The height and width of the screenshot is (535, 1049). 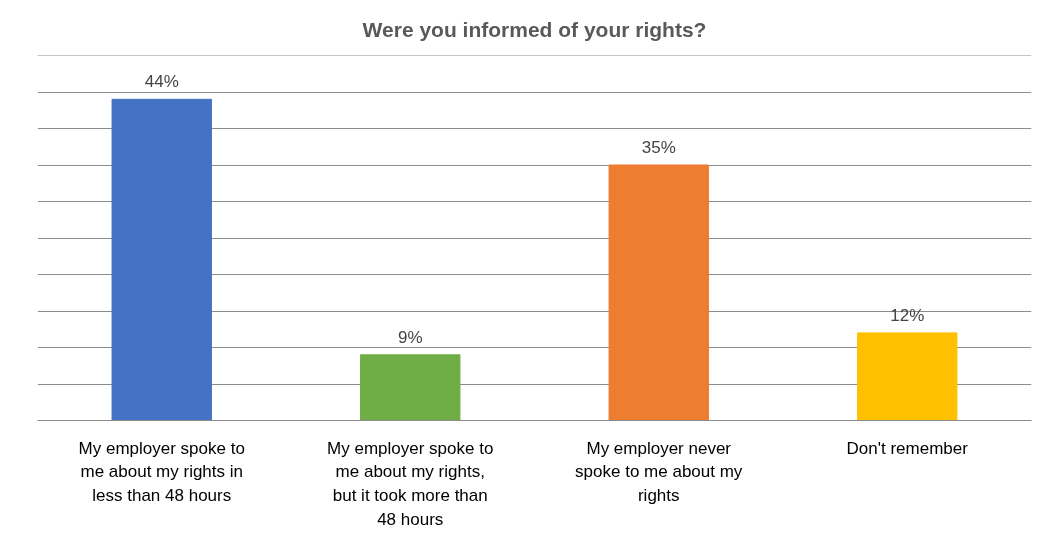 What do you see at coordinates (534, 29) in the screenshot?
I see `chart-title: Were you informed of your rights?` at bounding box center [534, 29].